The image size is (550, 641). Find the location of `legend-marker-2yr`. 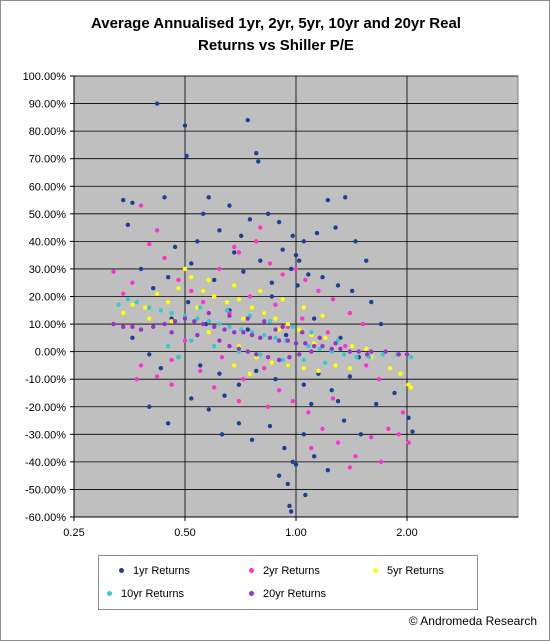

legend-marker-2yr is located at coordinates (251, 570).